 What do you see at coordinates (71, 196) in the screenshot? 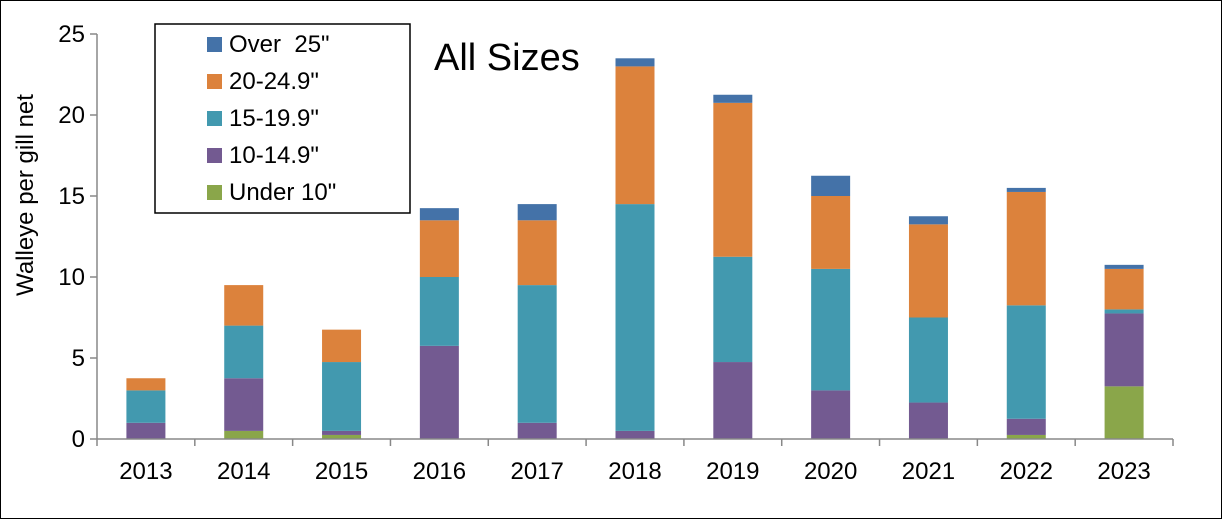
I see `y-tick-label: 15` at bounding box center [71, 196].